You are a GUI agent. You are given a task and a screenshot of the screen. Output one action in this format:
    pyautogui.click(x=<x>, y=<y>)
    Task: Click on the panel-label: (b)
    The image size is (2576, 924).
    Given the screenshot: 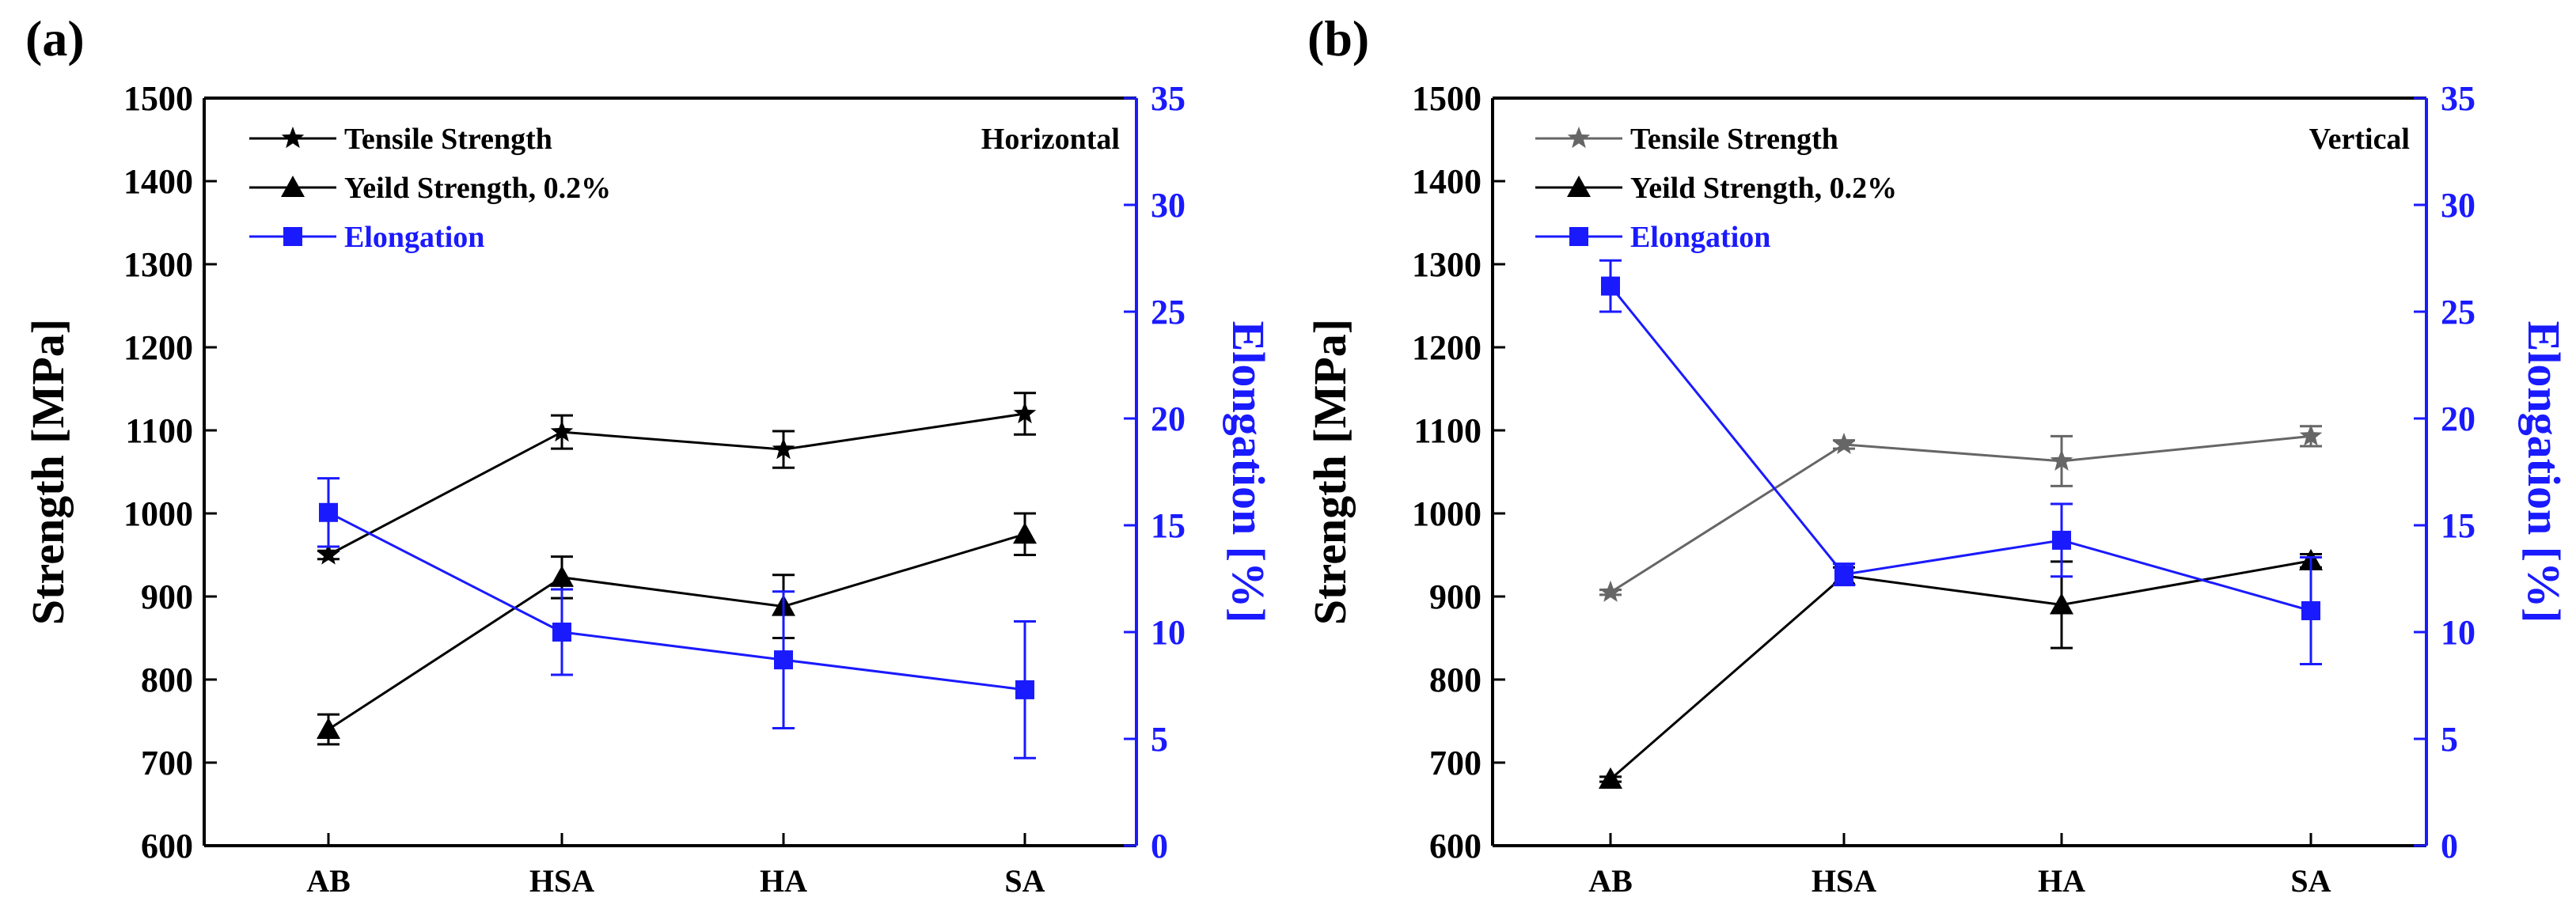 What is the action you would take?
    pyautogui.click(x=1338, y=38)
    